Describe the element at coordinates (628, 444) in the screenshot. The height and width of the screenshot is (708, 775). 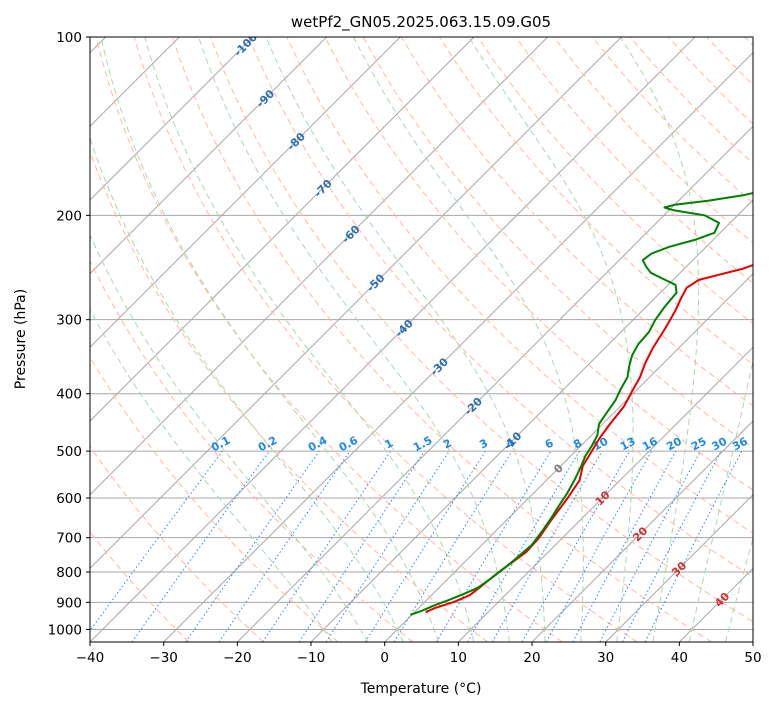
I see `mixing-ratio-label: 13` at that location.